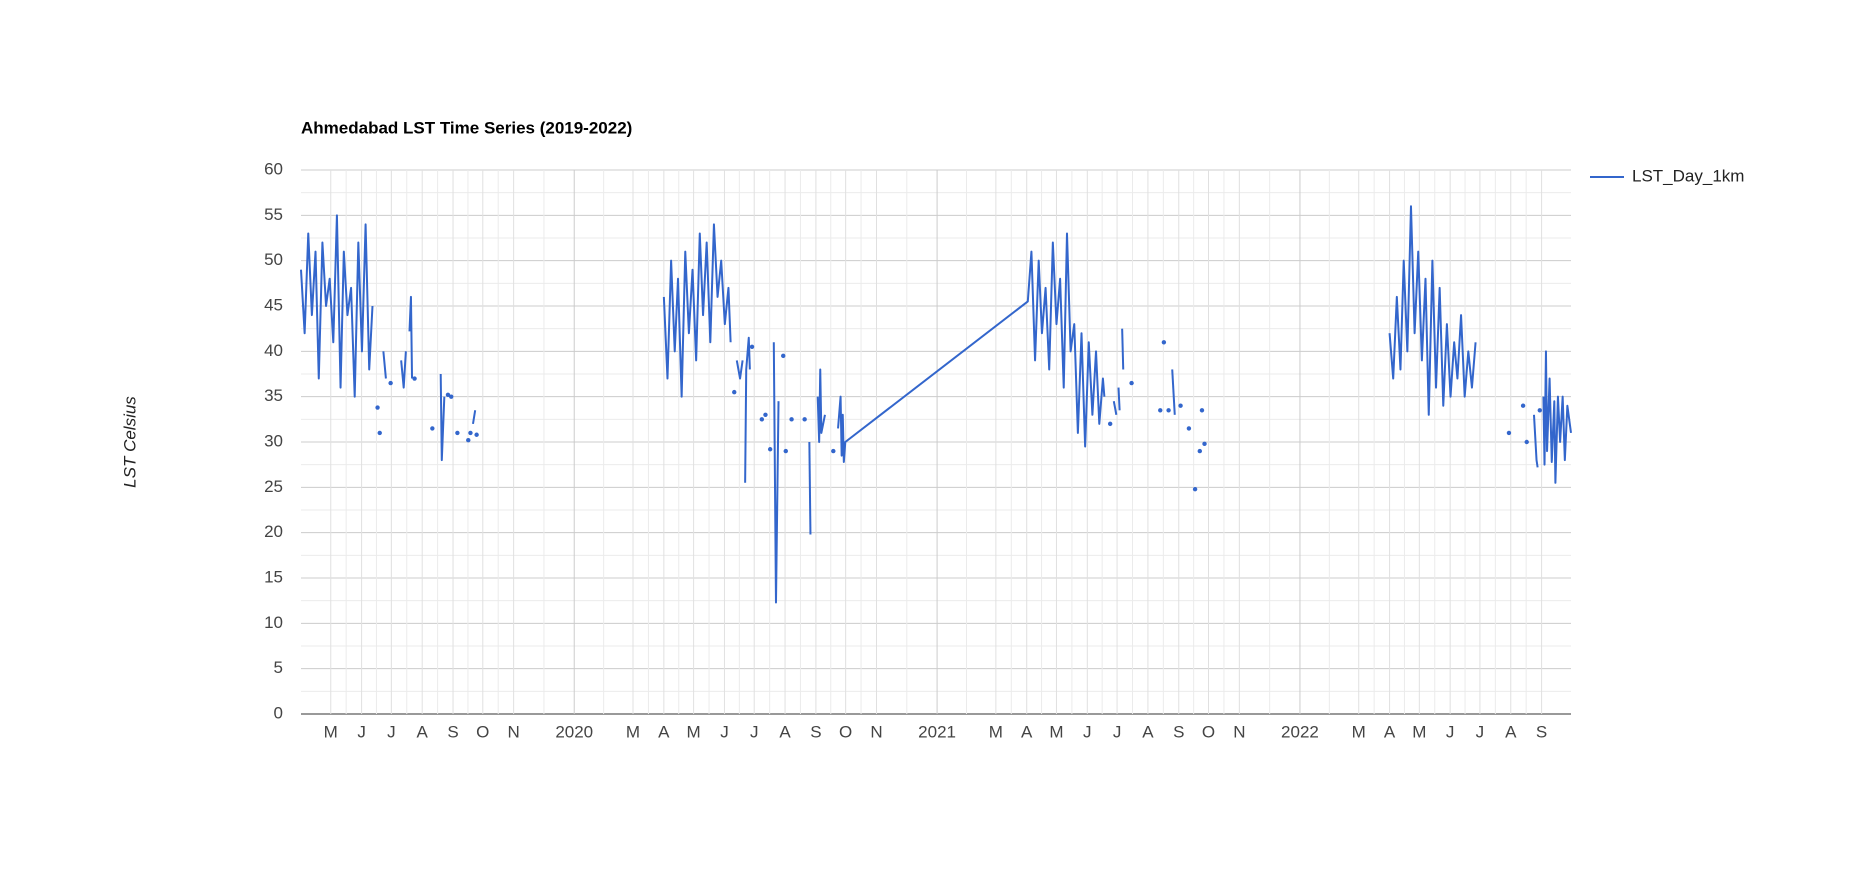 This screenshot has width=1872, height=882. What do you see at coordinates (273, 350) in the screenshot?
I see `y-tick-label: 40` at bounding box center [273, 350].